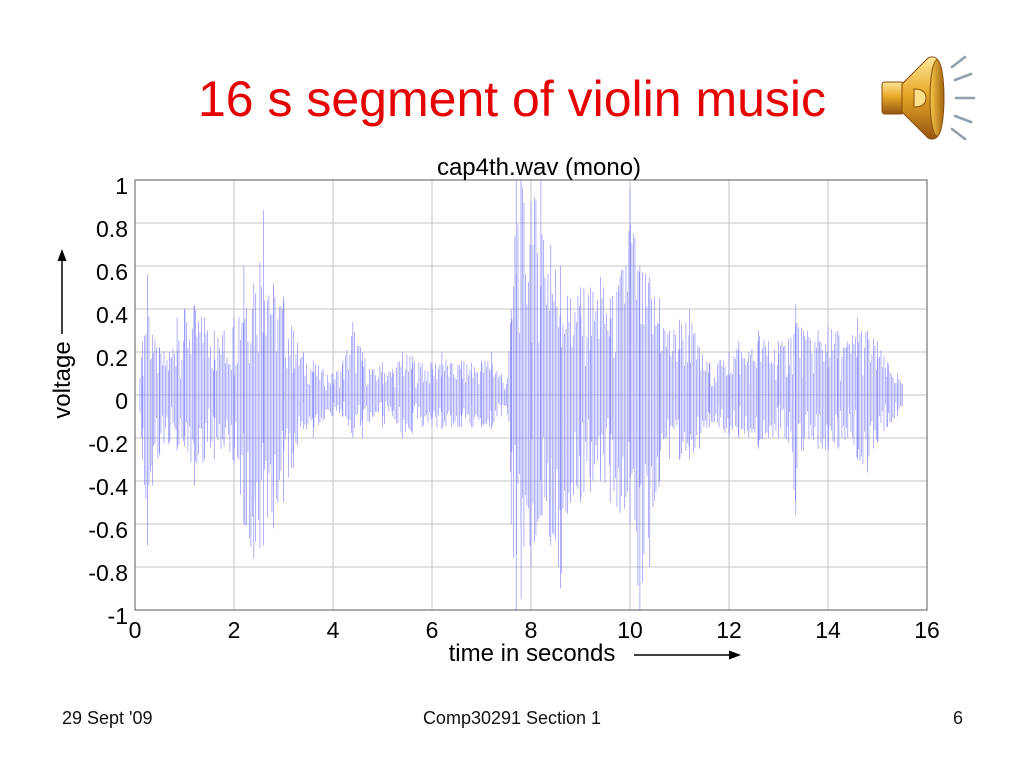  I want to click on y-tick-label: -1, so click(118, 616).